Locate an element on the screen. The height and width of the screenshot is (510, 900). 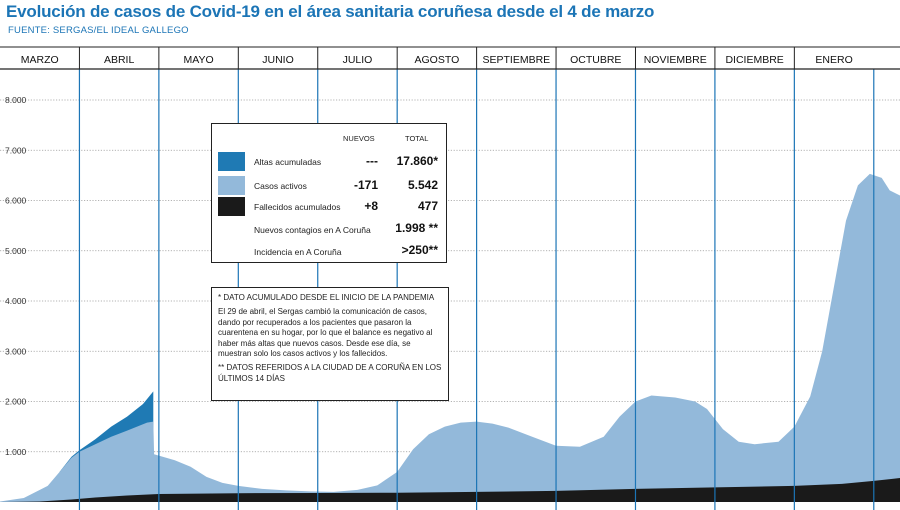
legend-label-incidencia: Incidencia en A Coruña is located at coordinates (298, 252).